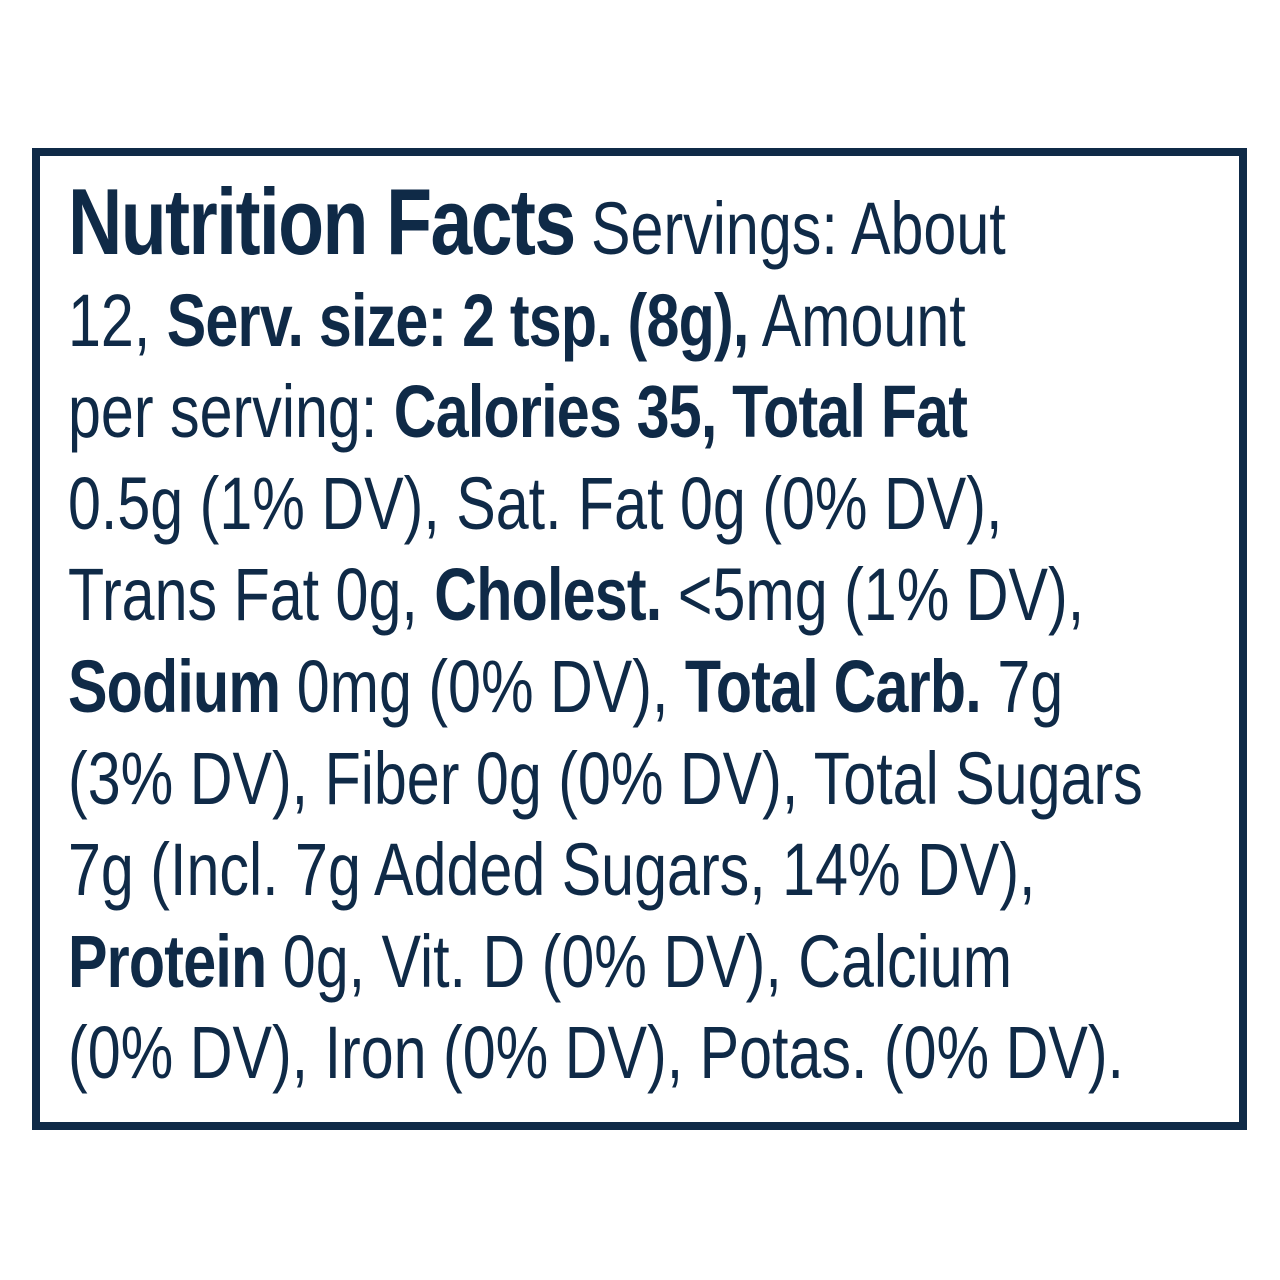  Describe the element at coordinates (596, 1053) in the screenshot. I see `label-text: (0% DV), Iron (0% DV), Potas. (0% DV).` at that location.